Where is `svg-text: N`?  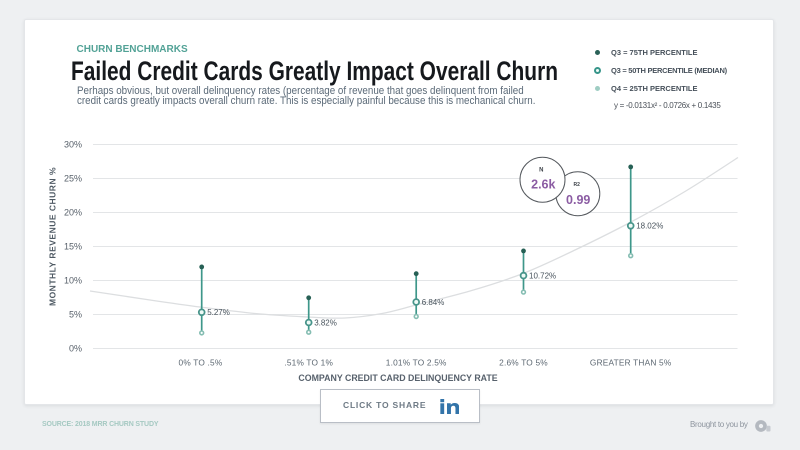 svg-text: N is located at coordinates (541, 171).